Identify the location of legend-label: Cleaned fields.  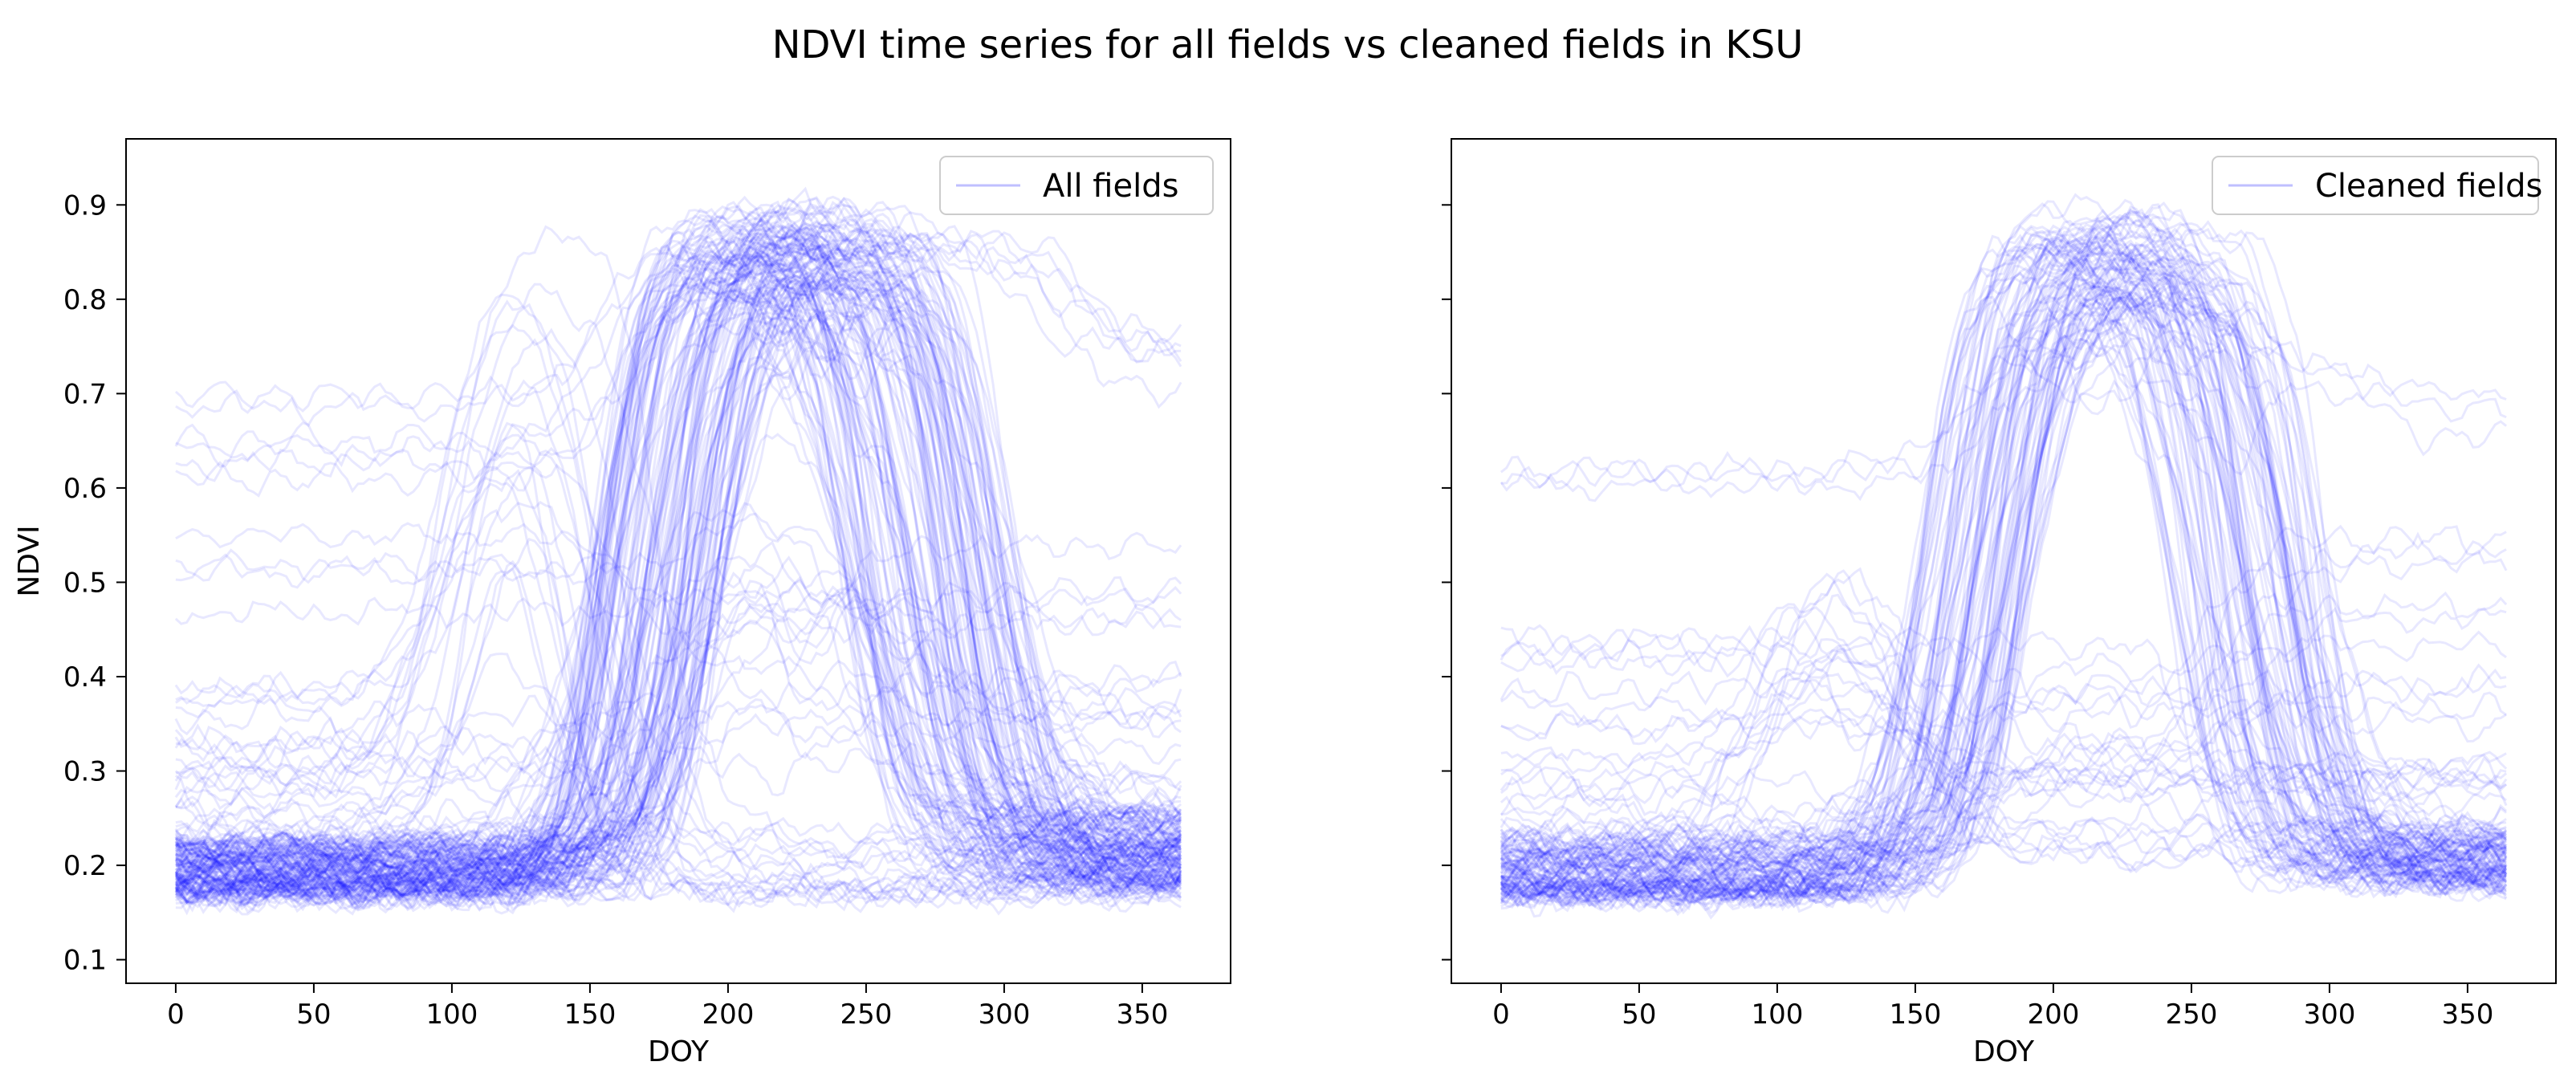
(2428, 186).